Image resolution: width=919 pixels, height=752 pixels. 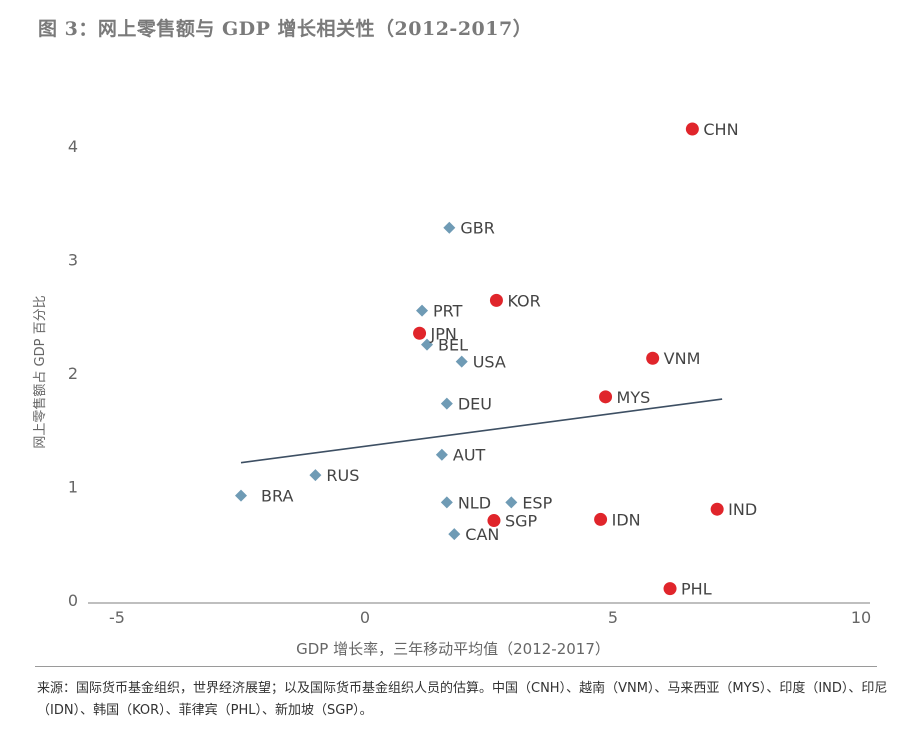 I want to click on point-label-chn: CHN, so click(x=720, y=129).